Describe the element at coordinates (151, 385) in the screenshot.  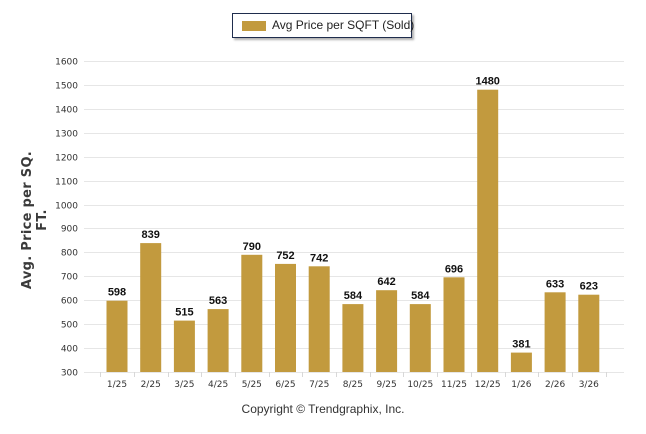
I see `x-tick-label: 2/25` at that location.